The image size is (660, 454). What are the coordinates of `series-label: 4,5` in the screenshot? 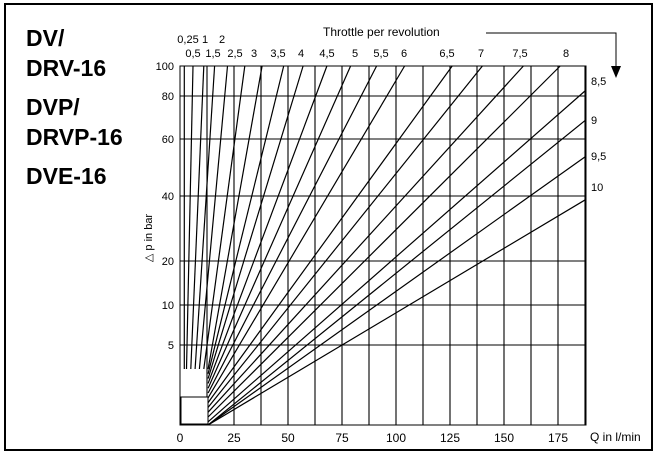 It's located at (326, 54).